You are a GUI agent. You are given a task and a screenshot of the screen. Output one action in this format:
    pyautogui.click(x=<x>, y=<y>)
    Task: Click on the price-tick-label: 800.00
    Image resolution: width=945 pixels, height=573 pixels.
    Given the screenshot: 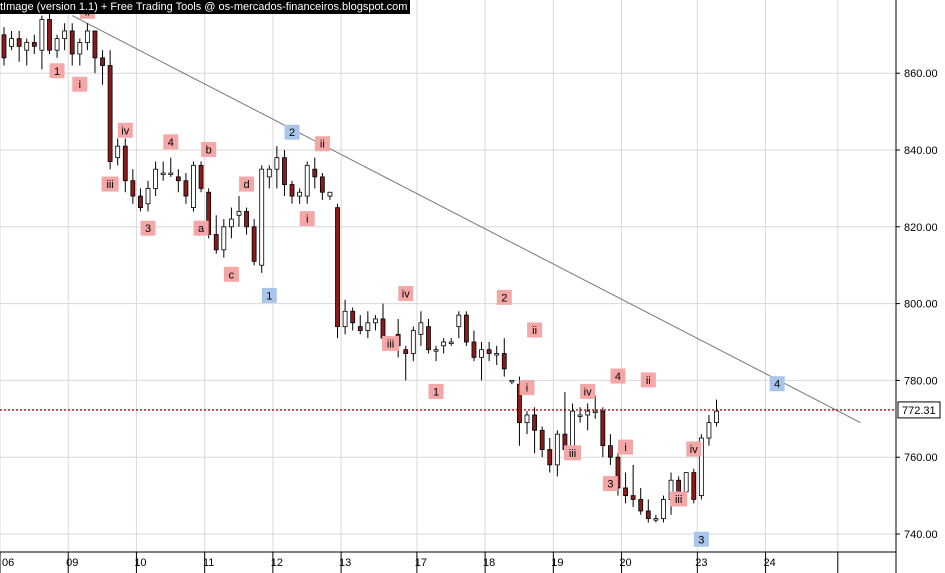 What is the action you would take?
    pyautogui.click(x=921, y=305)
    